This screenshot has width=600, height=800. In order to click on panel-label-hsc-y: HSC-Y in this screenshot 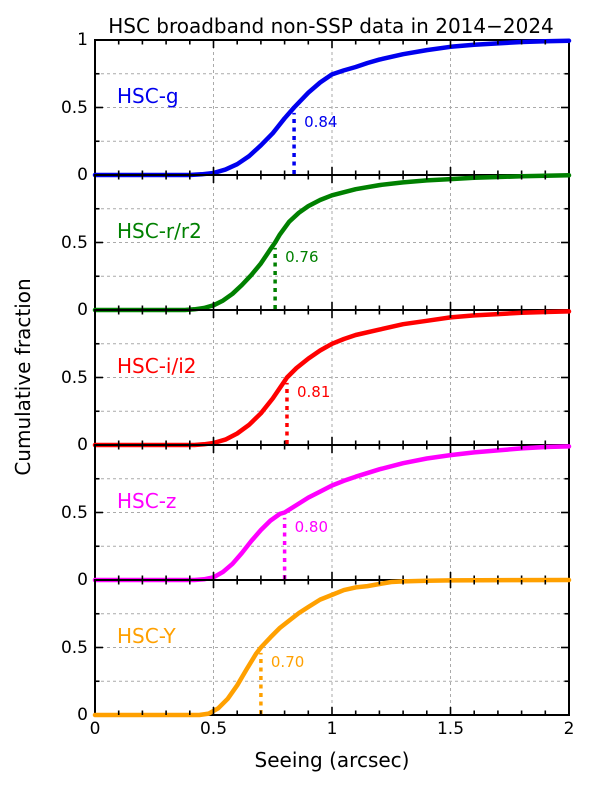, I will do `click(146, 636)`.